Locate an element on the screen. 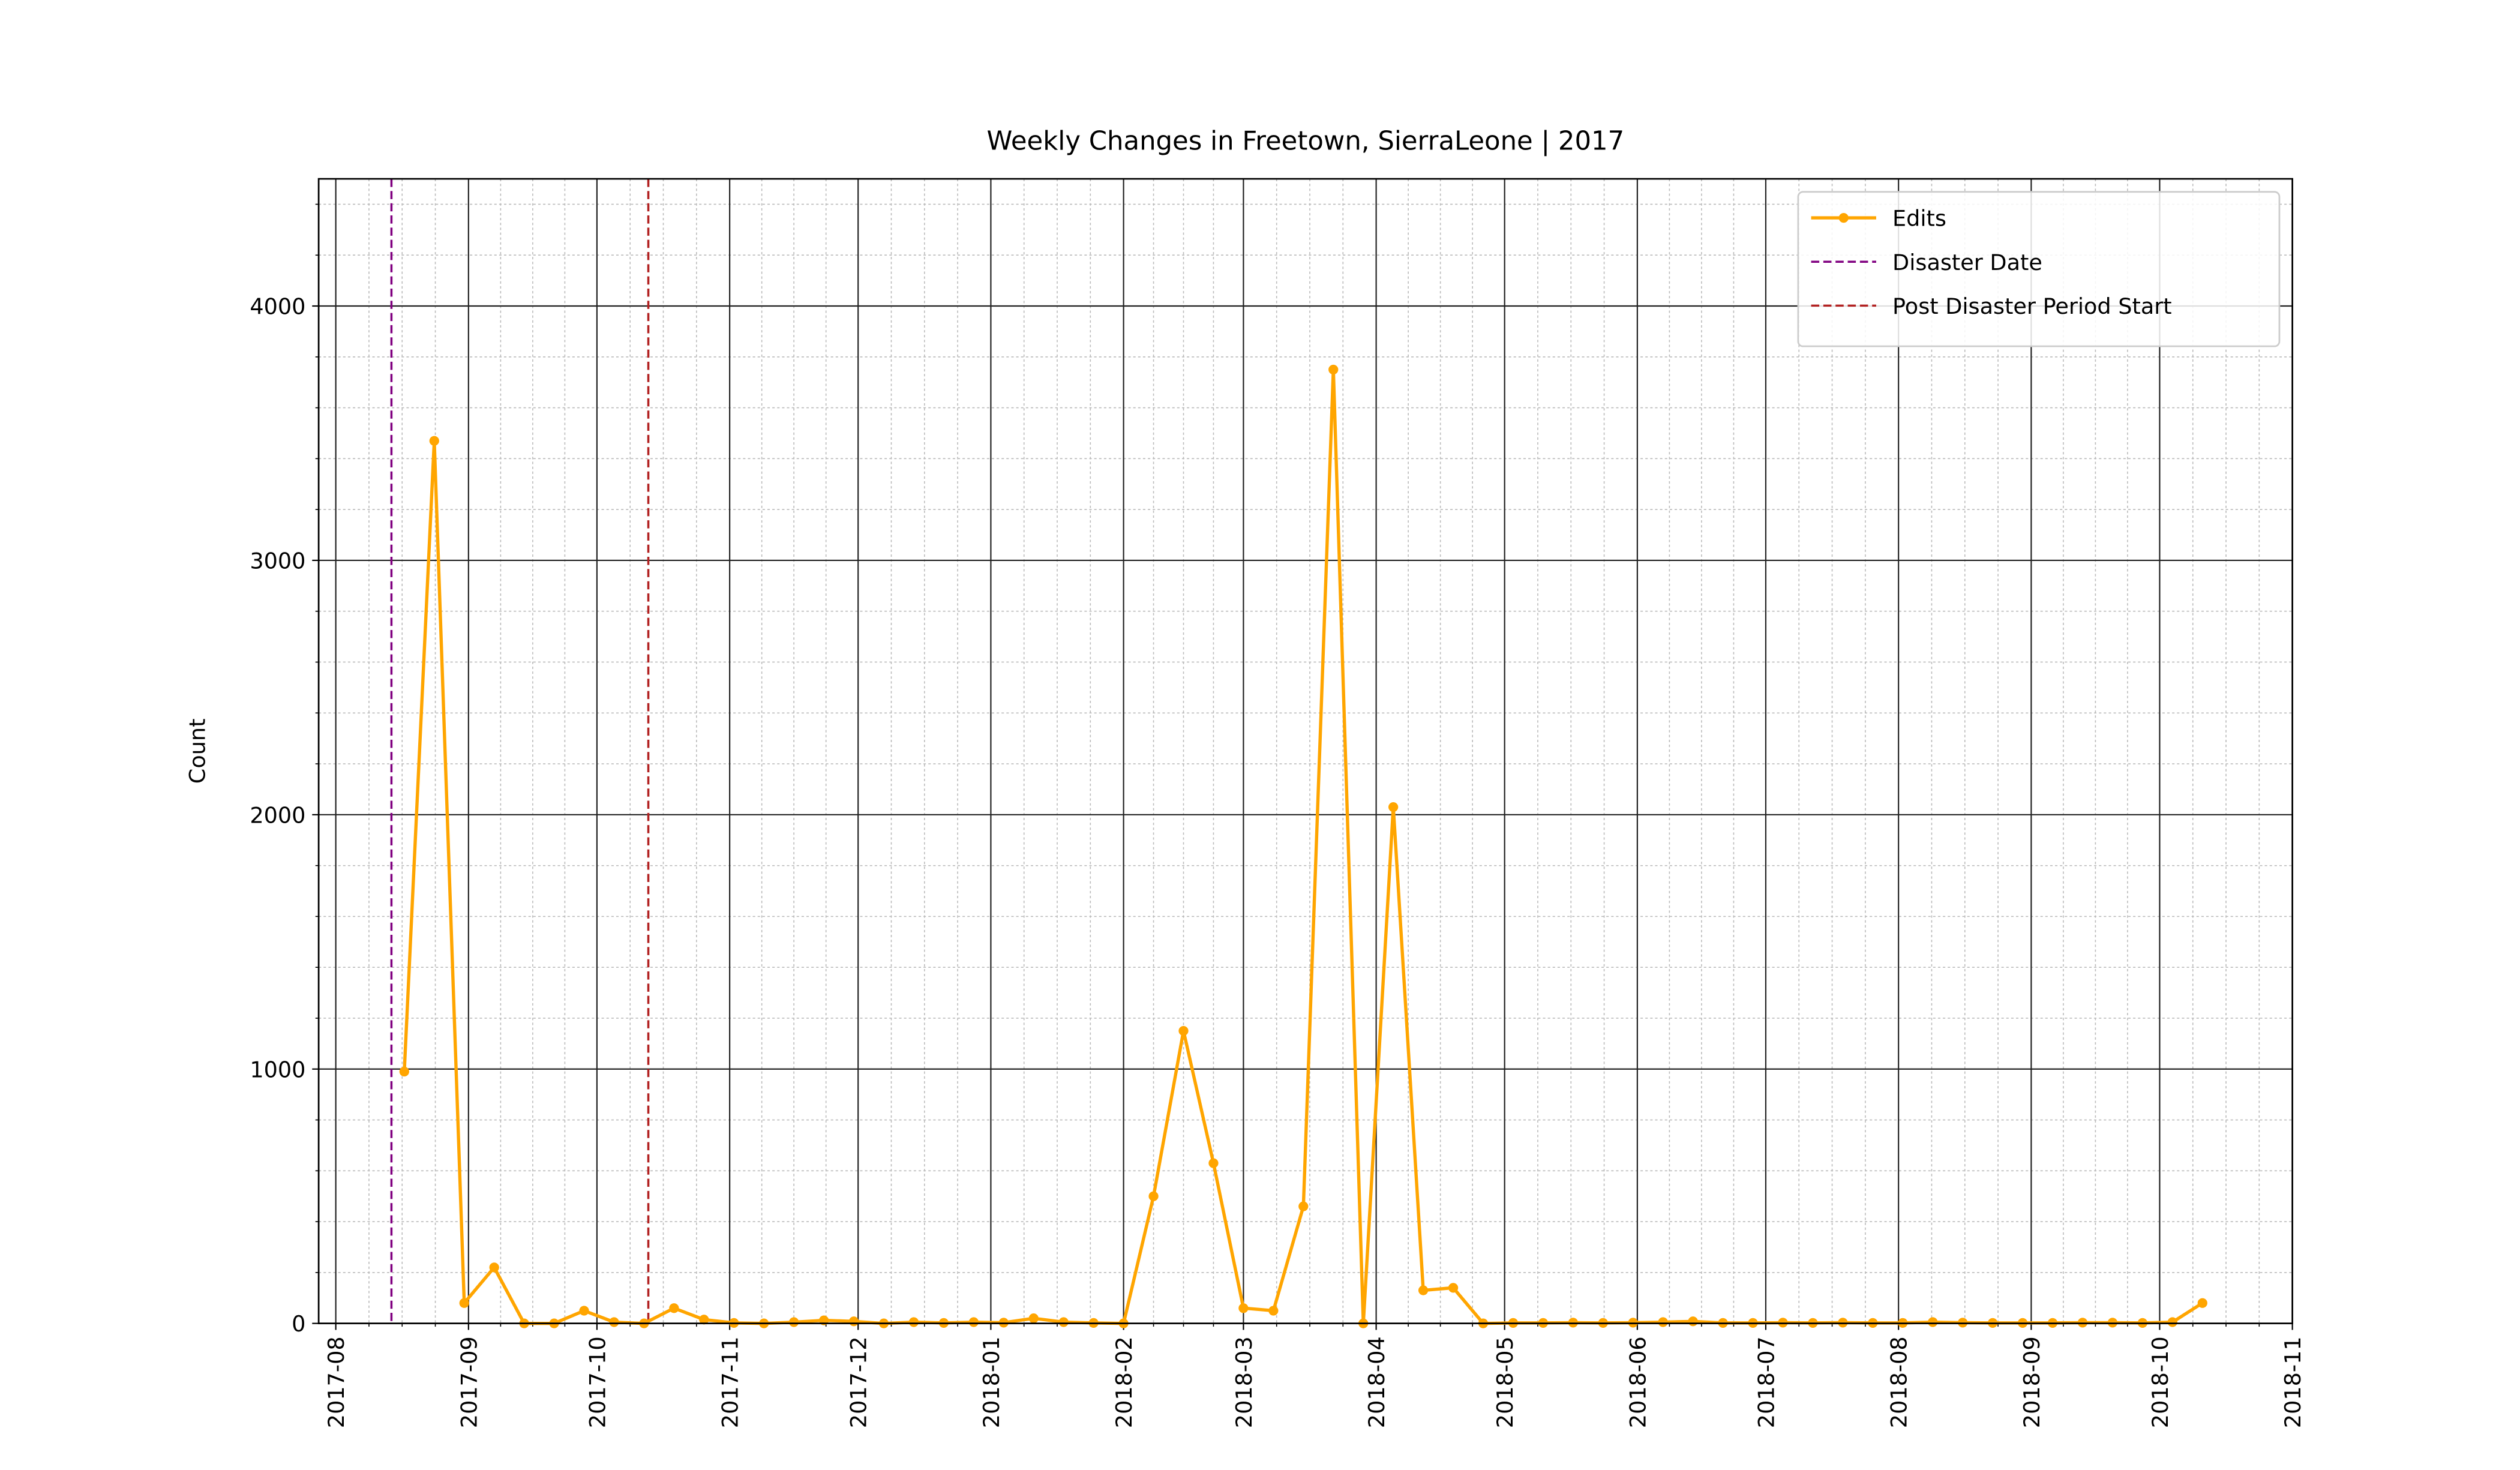 This screenshot has height=1470, width=2520. x-tick-label: 2018-07 is located at coordinates (1767, 1382).